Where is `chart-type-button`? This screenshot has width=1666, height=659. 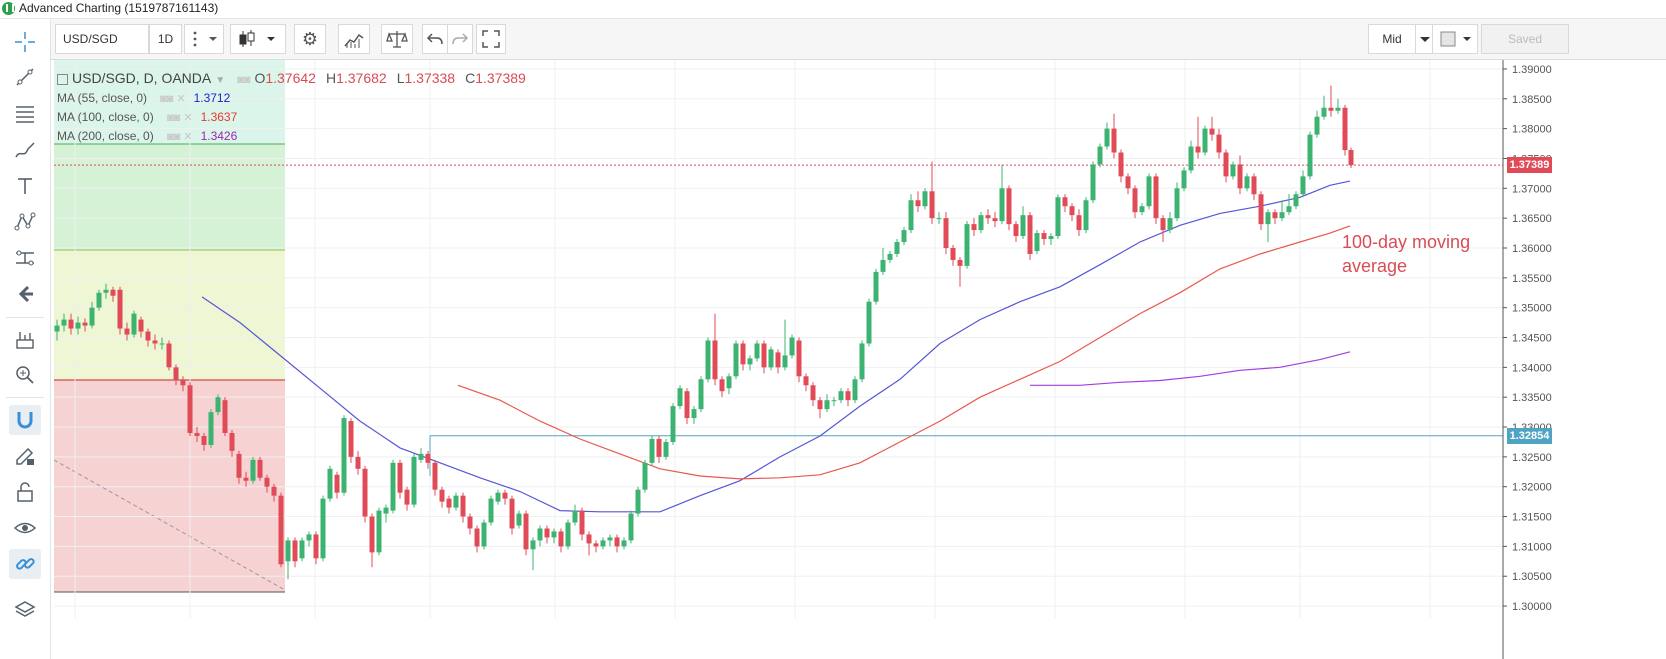 chart-type-button is located at coordinates (258, 39).